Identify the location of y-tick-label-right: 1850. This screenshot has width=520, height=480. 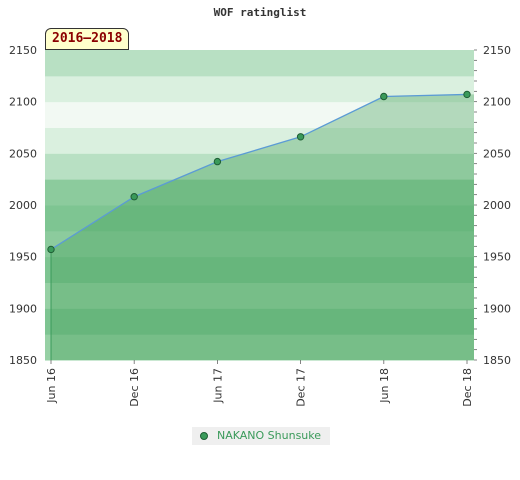
(497, 360).